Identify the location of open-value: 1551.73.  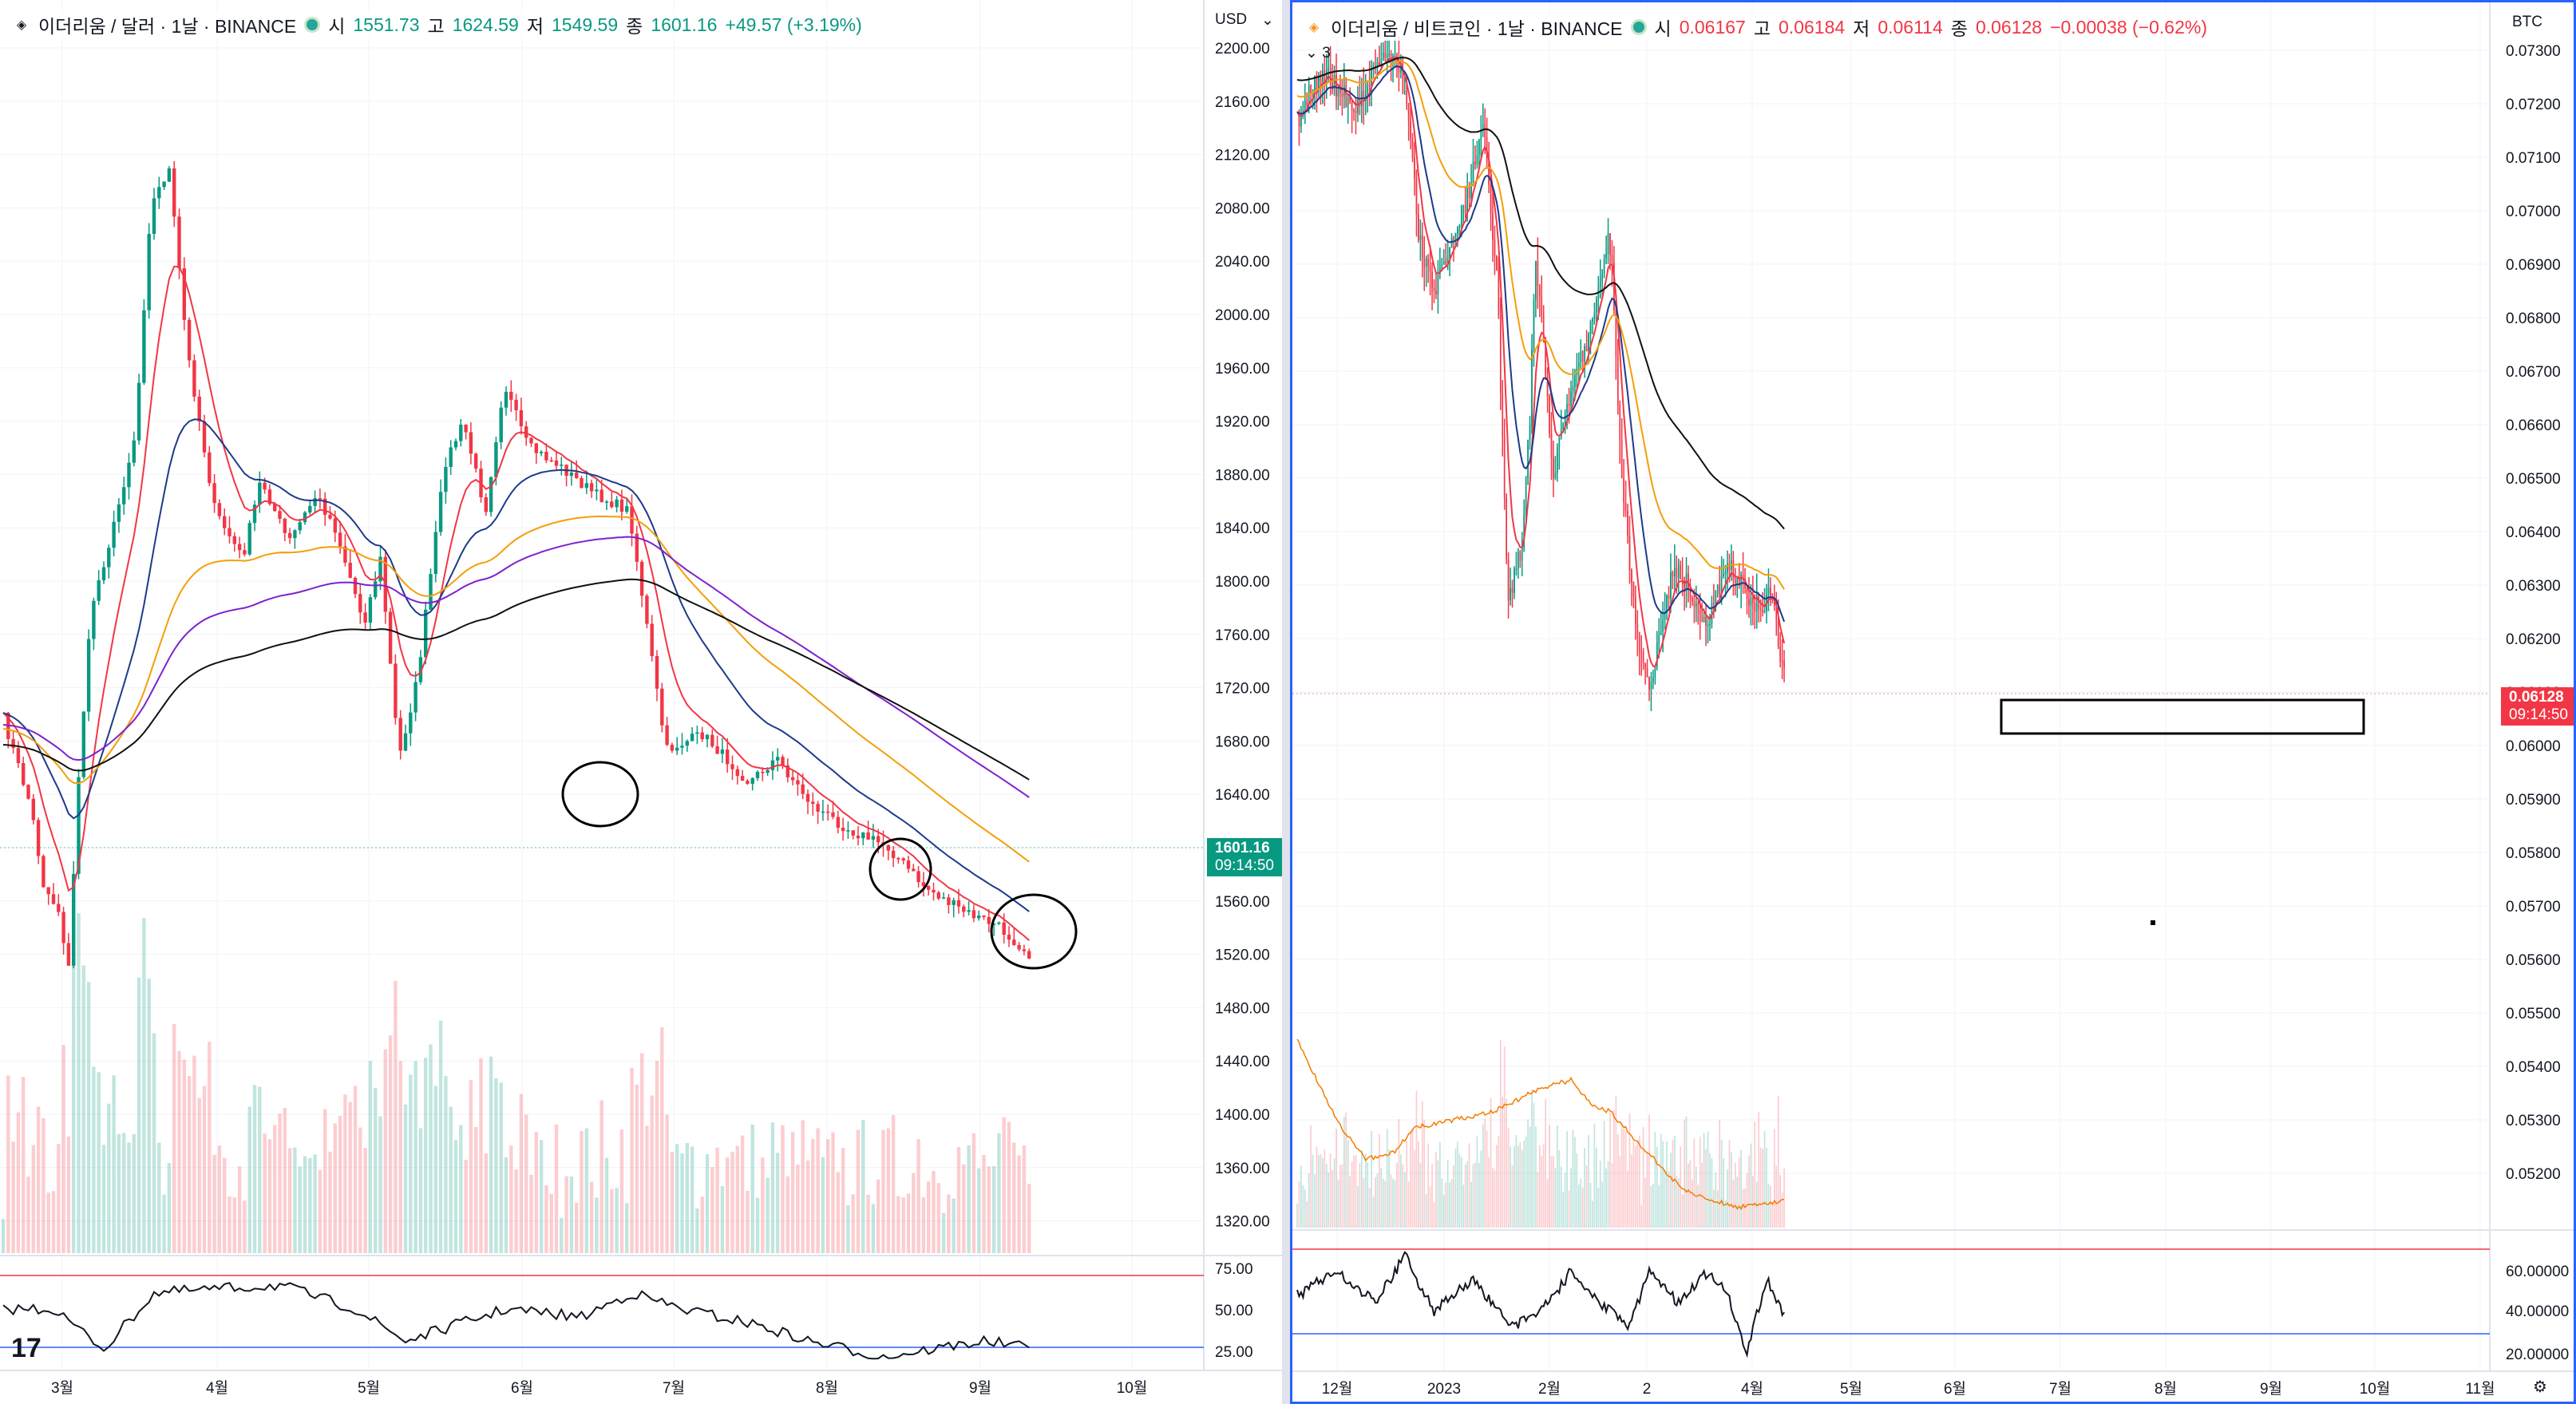
(386, 24).